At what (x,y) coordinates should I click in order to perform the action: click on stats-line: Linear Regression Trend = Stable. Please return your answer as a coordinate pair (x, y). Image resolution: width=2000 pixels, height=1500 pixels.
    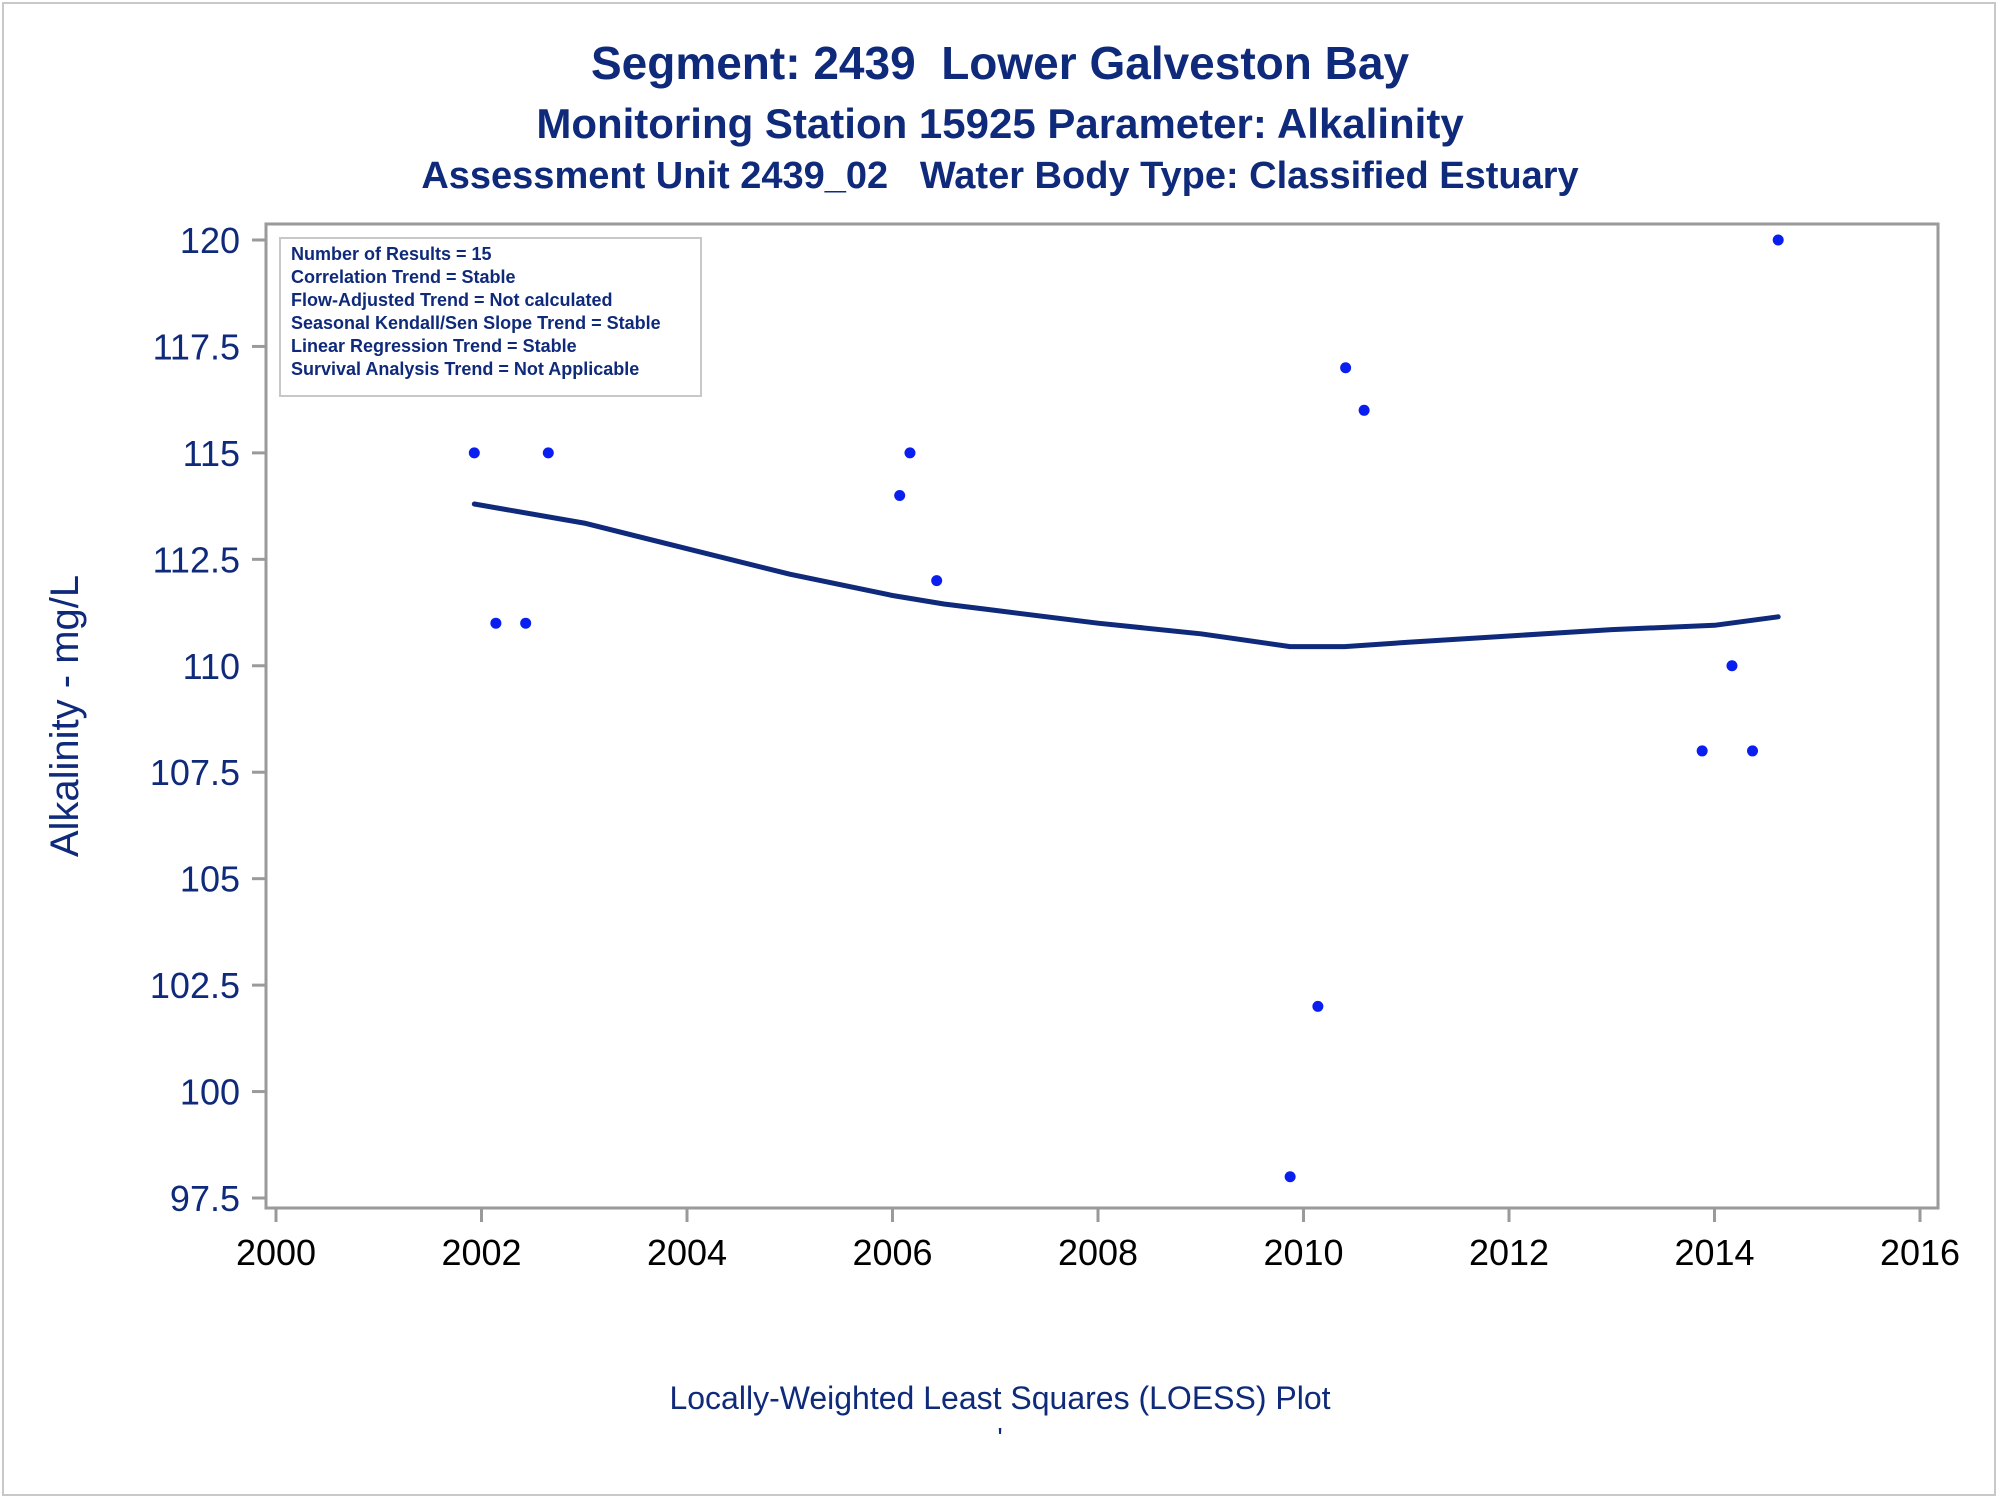
    Looking at the image, I should click on (434, 346).